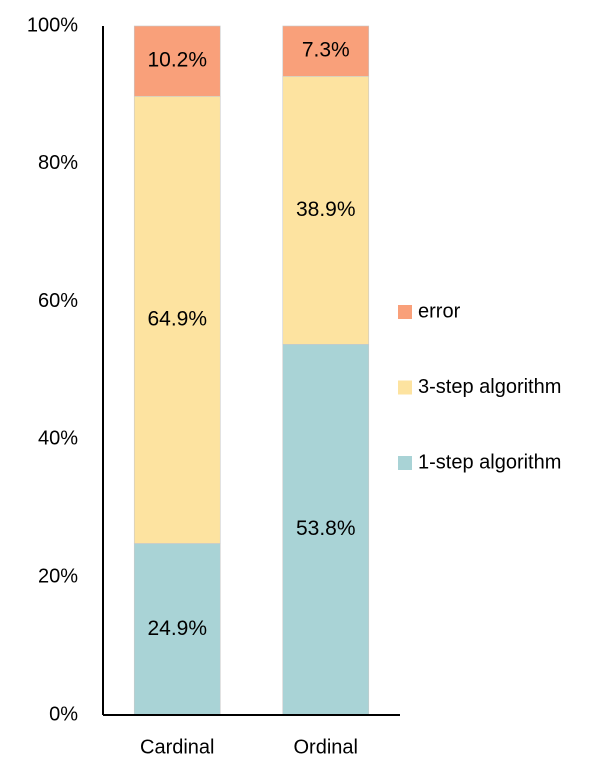 The width and height of the screenshot is (614, 765). I want to click on y-tick-label: 20%, so click(58, 576).